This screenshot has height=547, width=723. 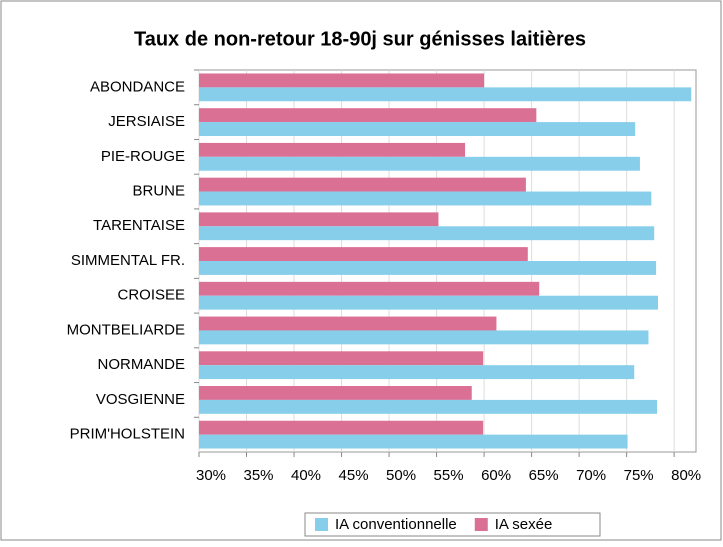 I want to click on y-tick-label: TARENTAISE, so click(x=139, y=225).